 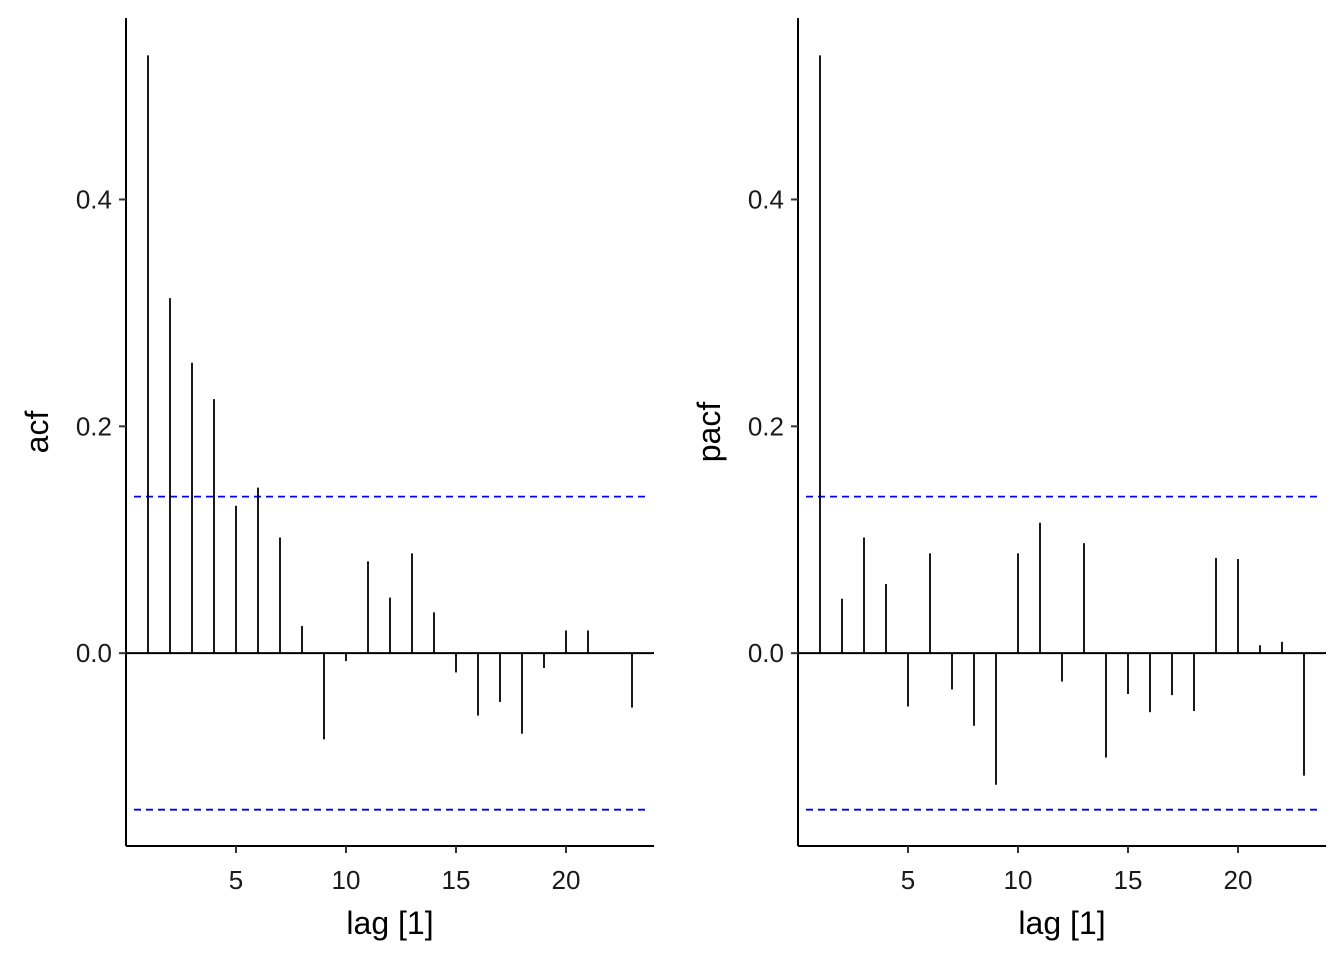 I want to click on acf-x-tick-label: 10, so click(x=346, y=880).